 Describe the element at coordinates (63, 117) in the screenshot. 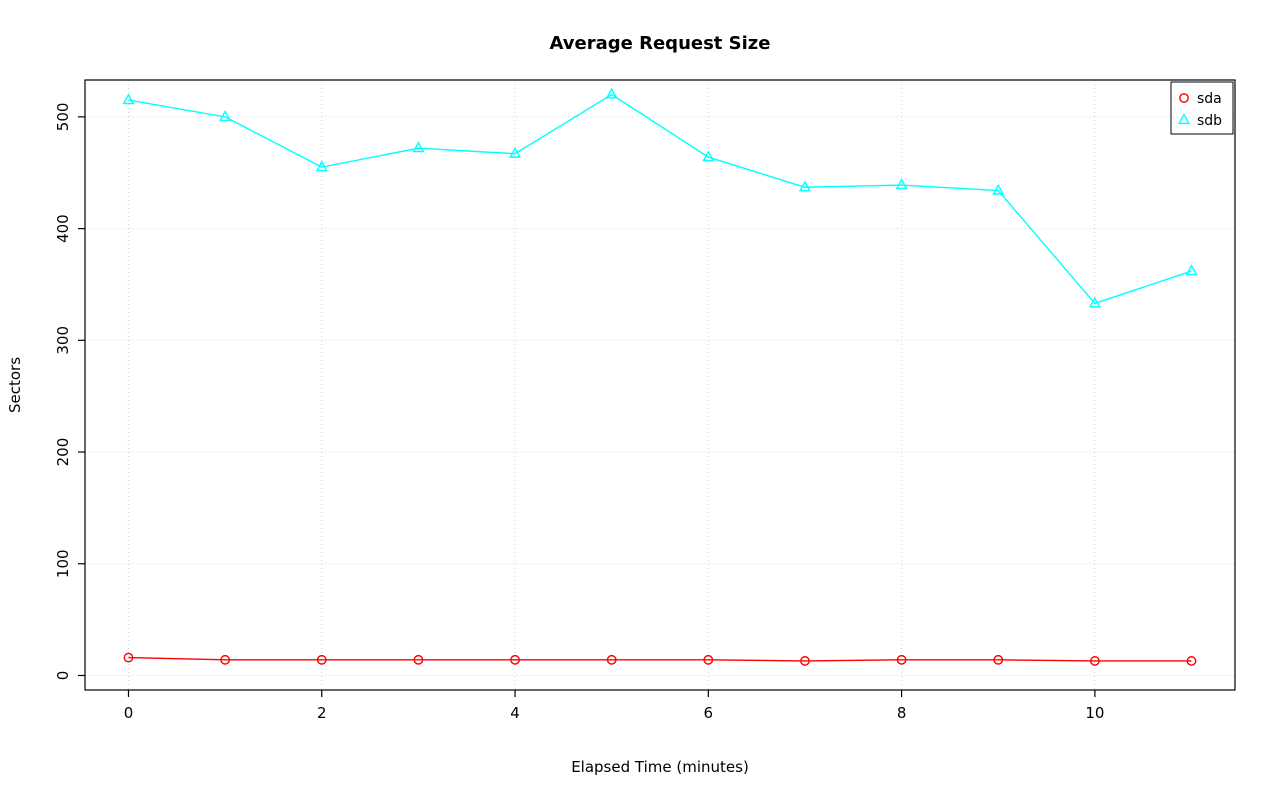

I see `y-tick-label: 500` at that location.